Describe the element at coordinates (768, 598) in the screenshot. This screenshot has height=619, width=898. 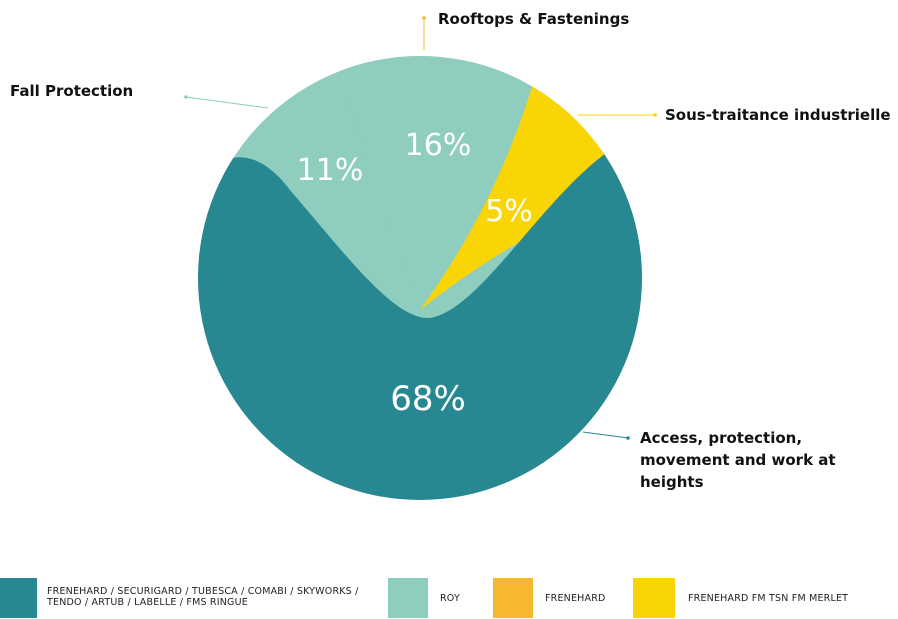
I see `legend-text-sous-traitance: FRENEHARD FM TSN FM MERLET` at that location.